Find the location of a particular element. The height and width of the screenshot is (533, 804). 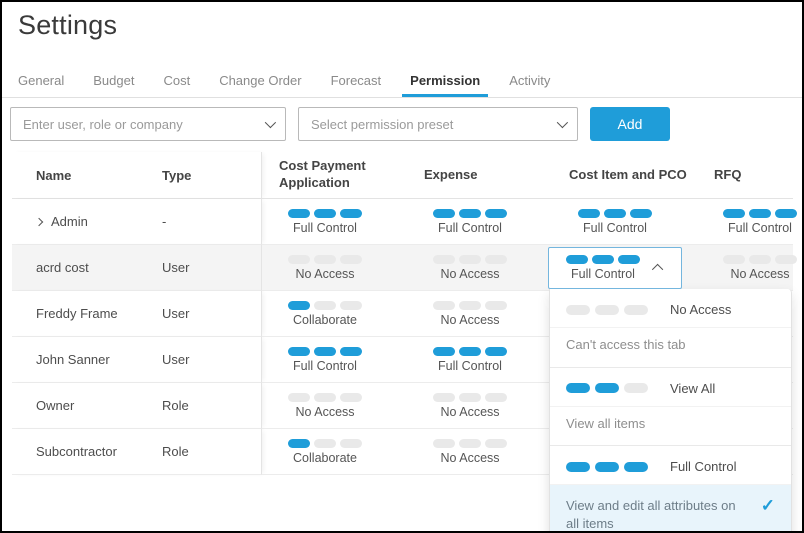

row-right: No Access No Access is located at coordinates (527, 406).